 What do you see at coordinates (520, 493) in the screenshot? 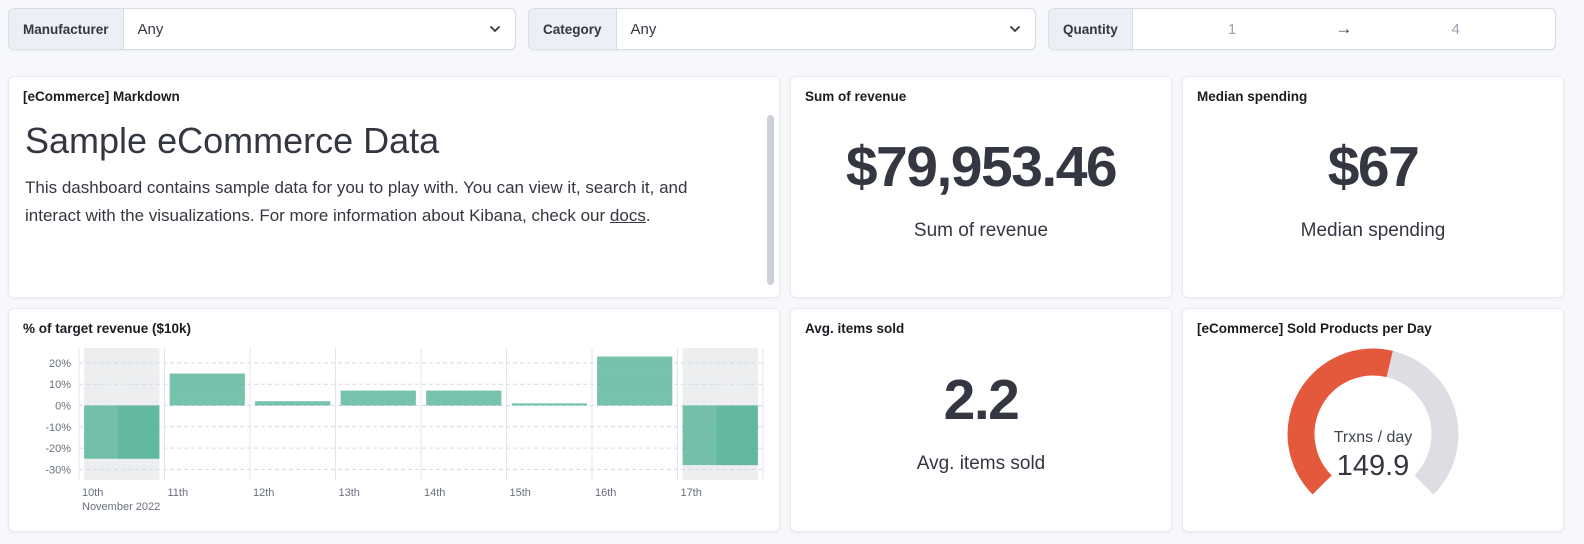
I see `svg-text: 15th` at bounding box center [520, 493].